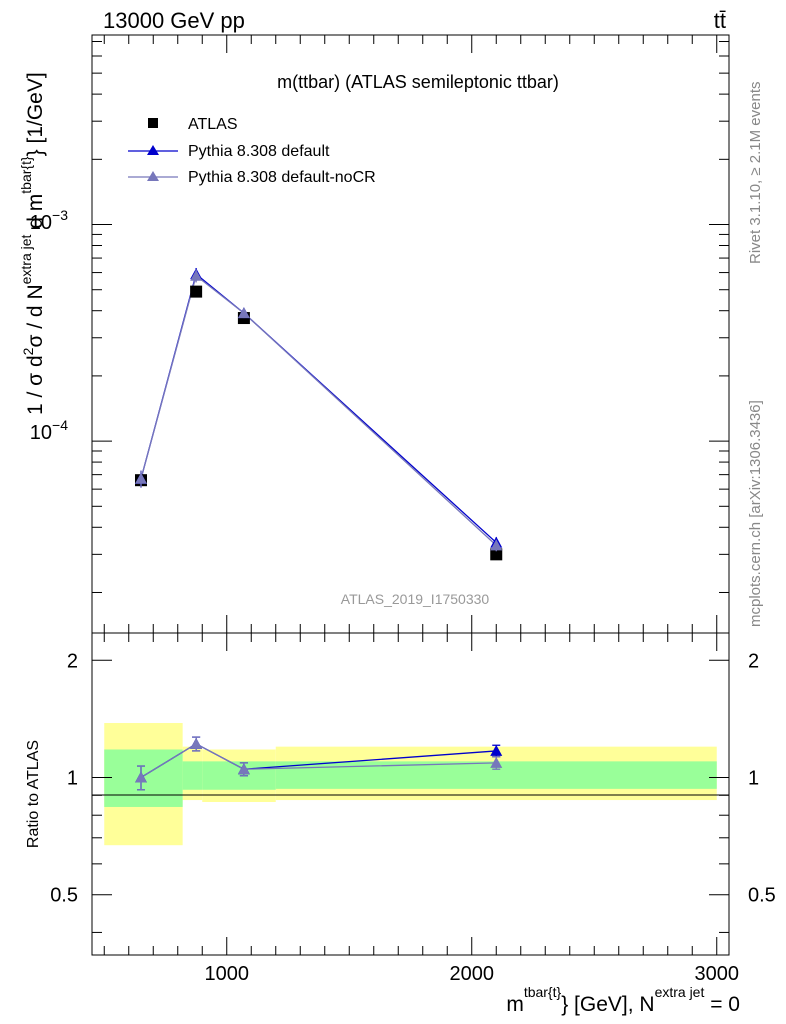 The width and height of the screenshot is (786, 1024). I want to click on x-tick-label: 2000, so click(472, 974).